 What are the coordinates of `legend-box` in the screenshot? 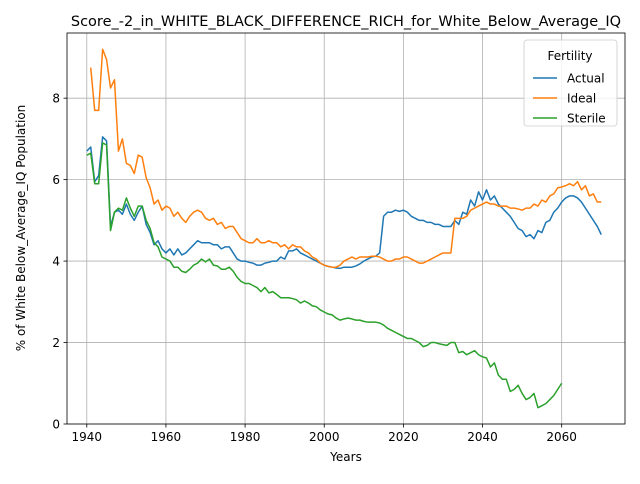 It's located at (570, 83).